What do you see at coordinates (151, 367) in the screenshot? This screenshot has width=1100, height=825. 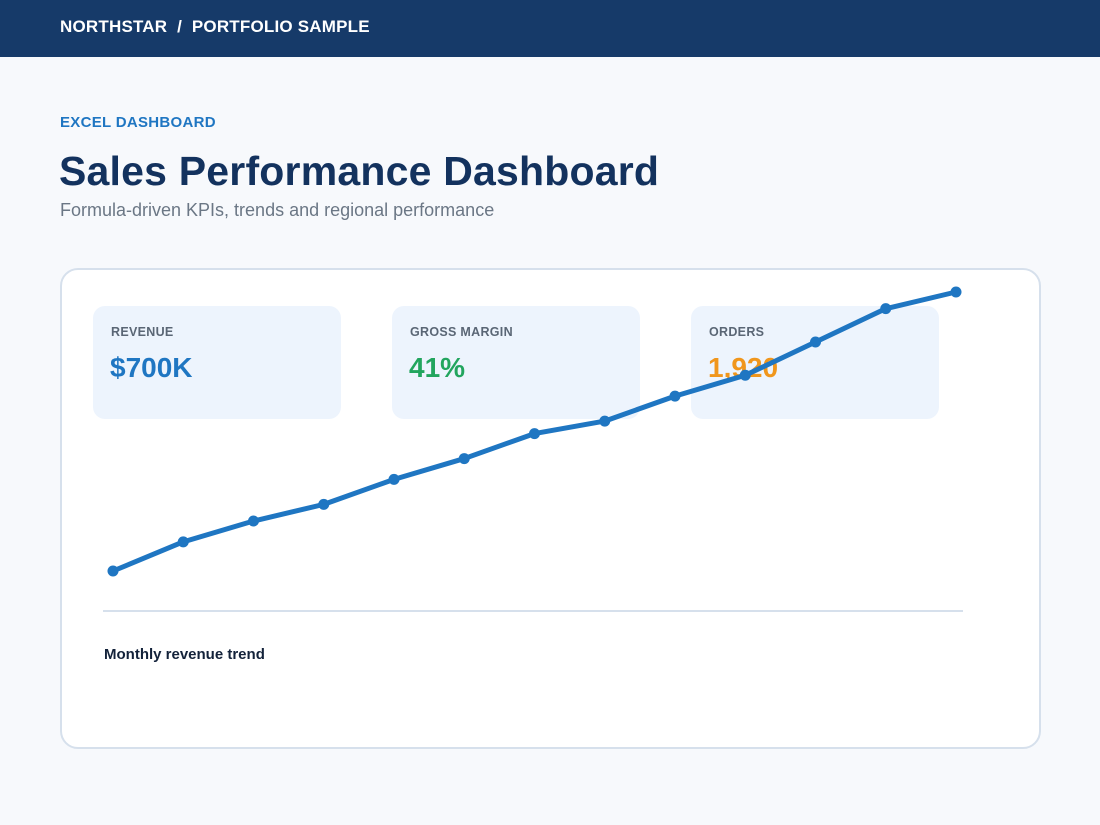 I see `kpi-value: $700K` at bounding box center [151, 367].